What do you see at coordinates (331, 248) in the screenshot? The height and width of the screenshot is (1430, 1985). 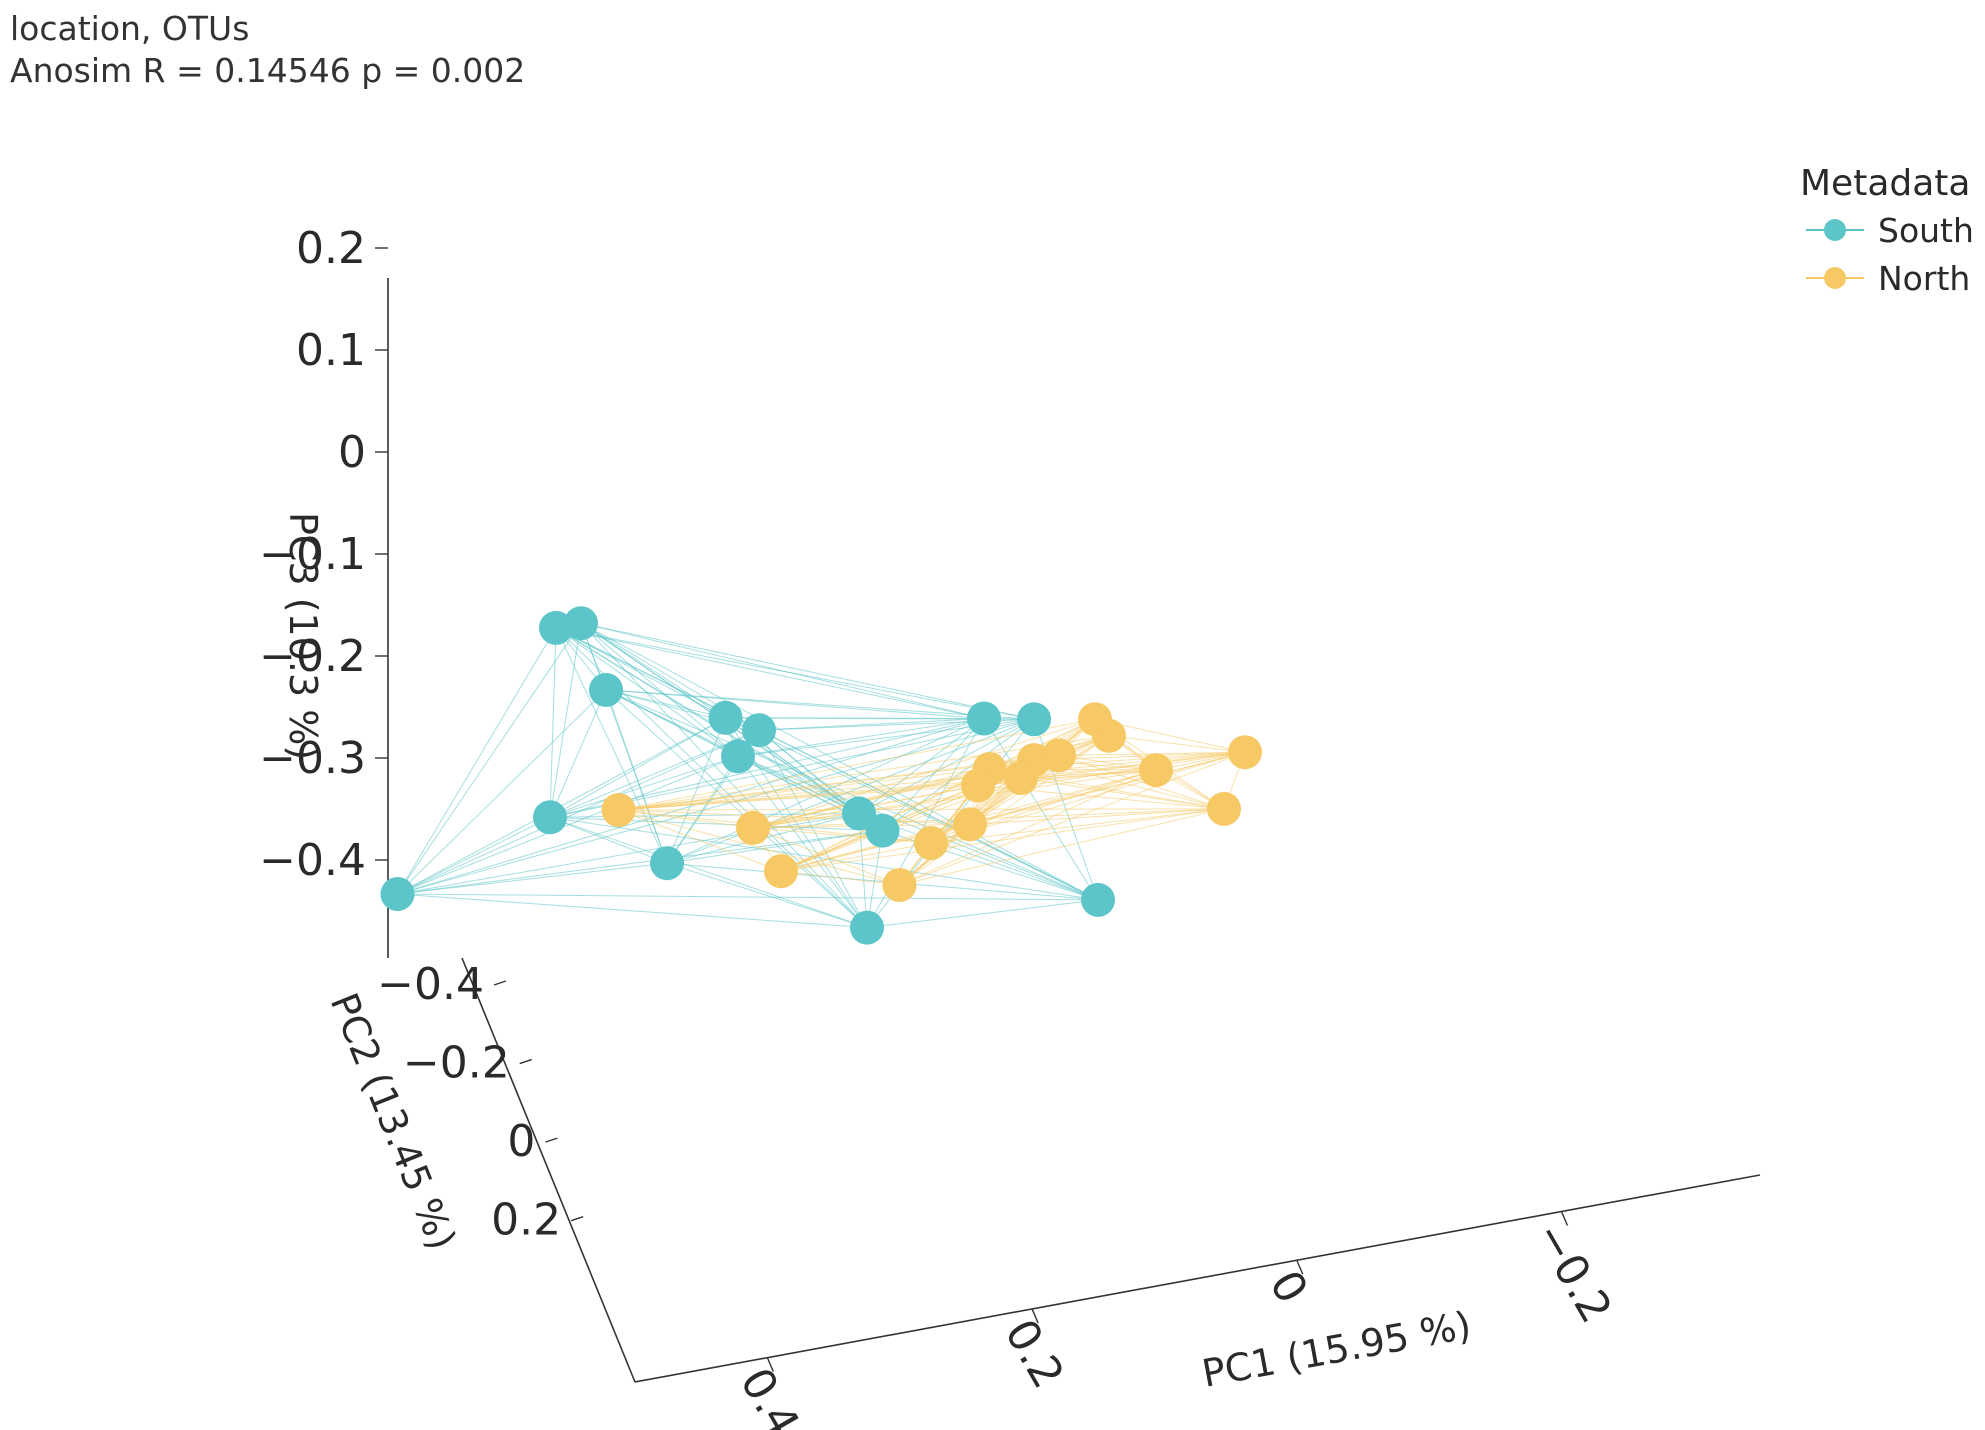 I see `z-tick-label: 0.2` at bounding box center [331, 248].